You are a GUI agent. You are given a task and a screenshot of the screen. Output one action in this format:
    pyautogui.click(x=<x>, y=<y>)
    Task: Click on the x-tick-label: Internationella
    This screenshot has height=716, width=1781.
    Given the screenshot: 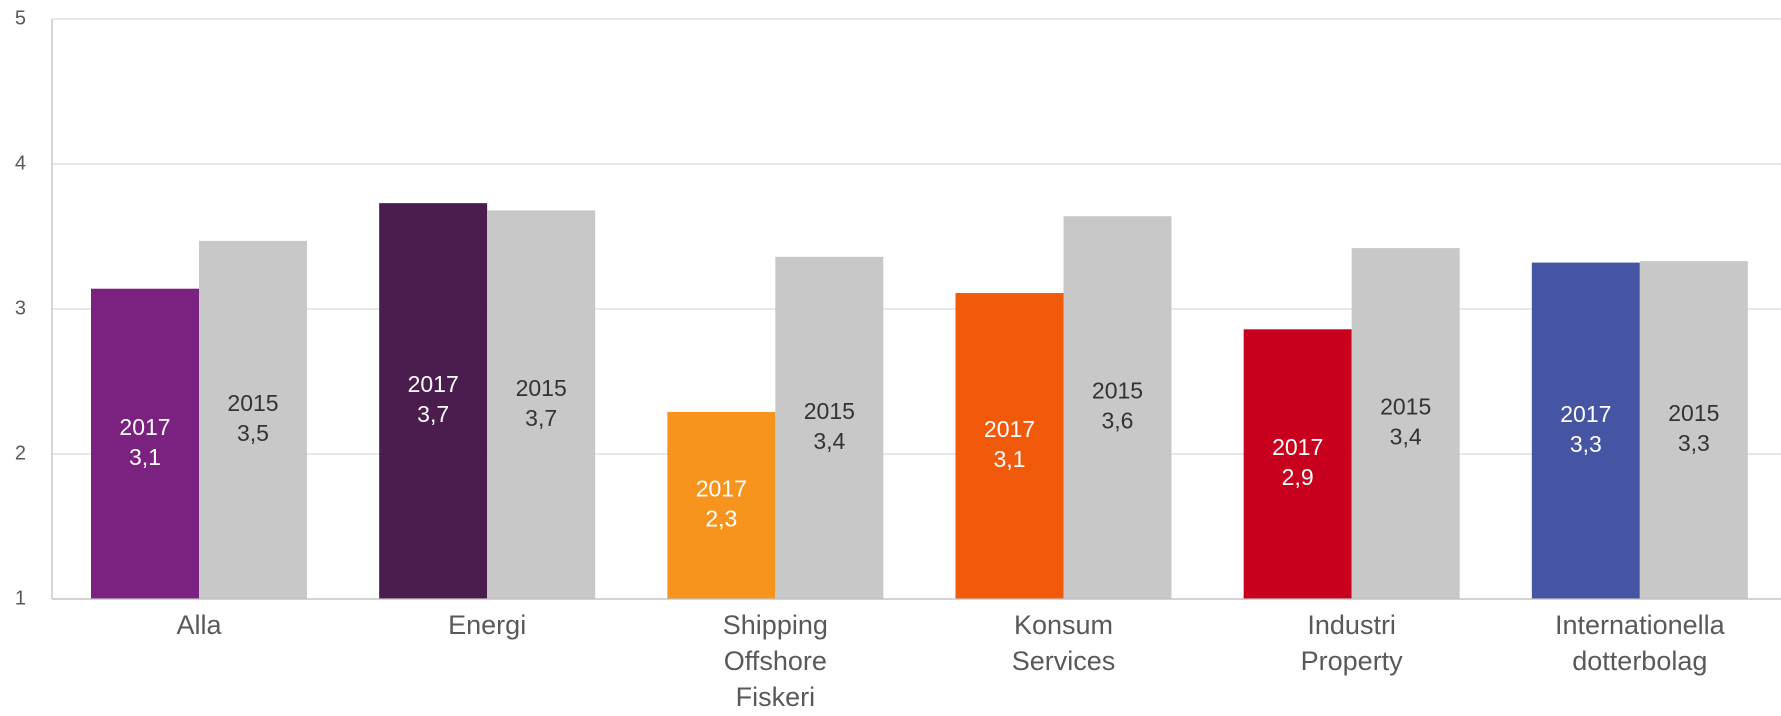 What is the action you would take?
    pyautogui.click(x=1640, y=625)
    